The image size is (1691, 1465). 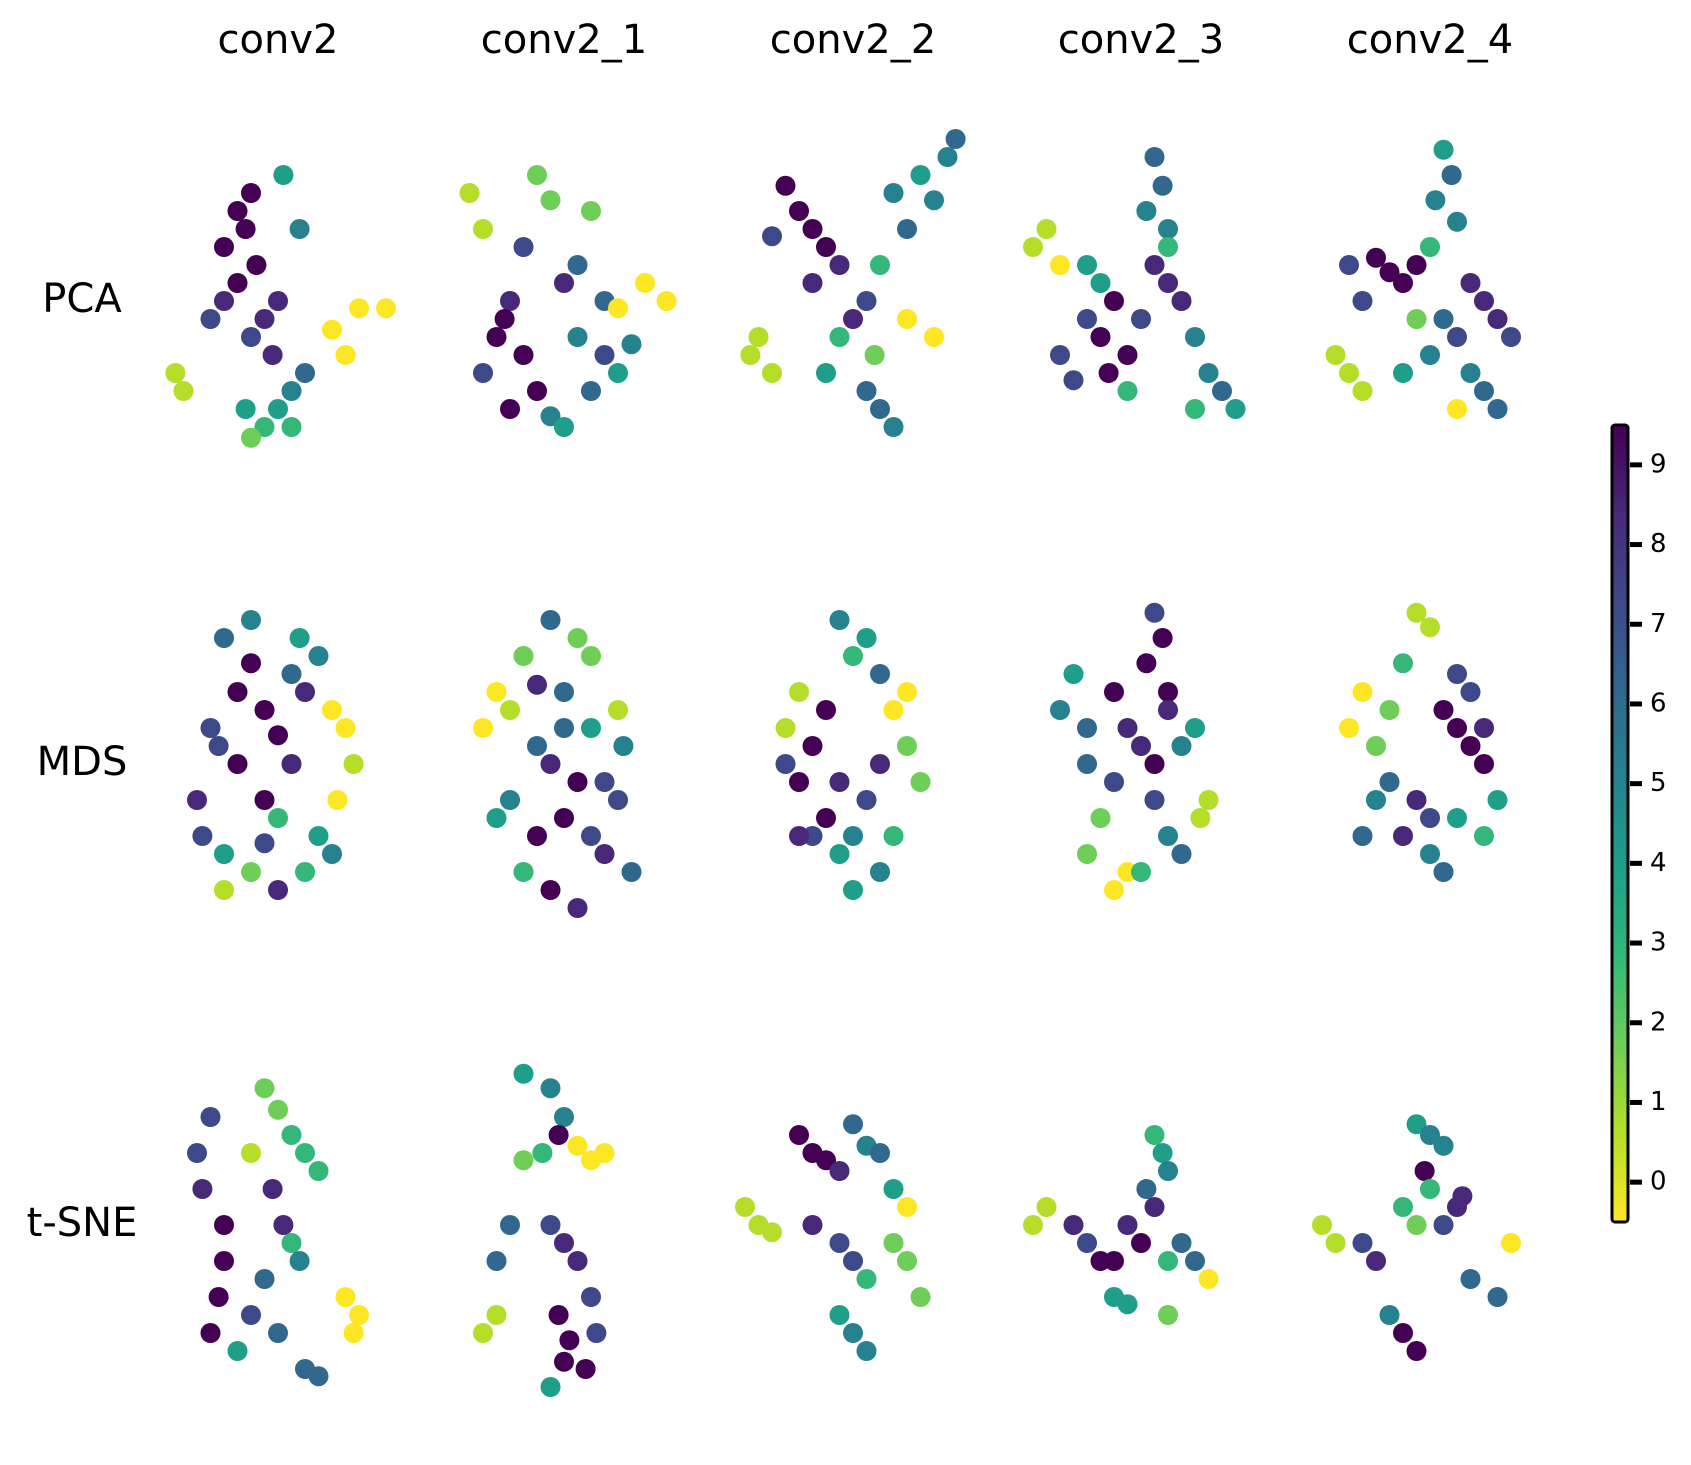 What do you see at coordinates (1658, 1022) in the screenshot?
I see `colorbar-tick-label: 2` at bounding box center [1658, 1022].